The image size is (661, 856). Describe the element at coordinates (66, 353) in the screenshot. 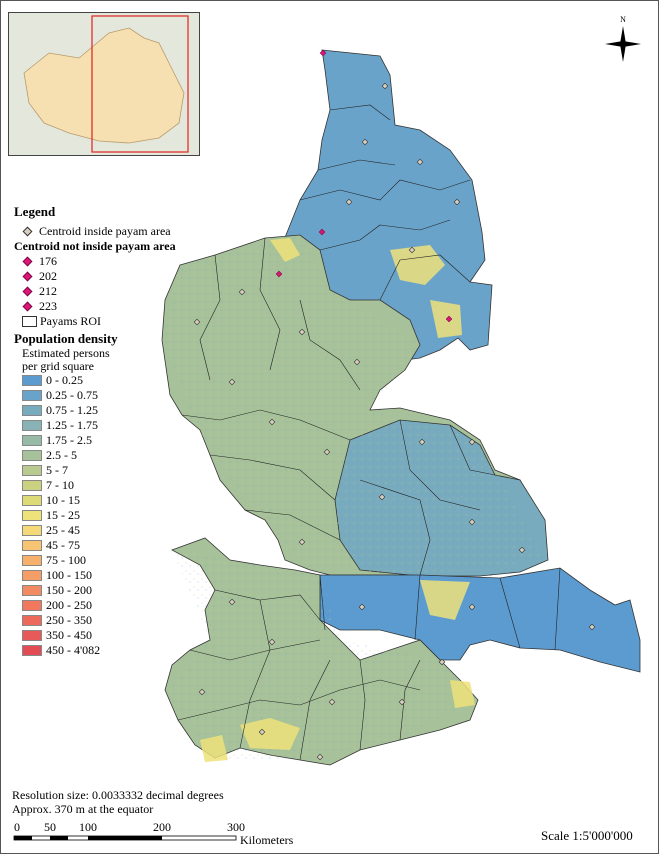

I see `population-density-subtitle-1: Estimated persons` at that location.